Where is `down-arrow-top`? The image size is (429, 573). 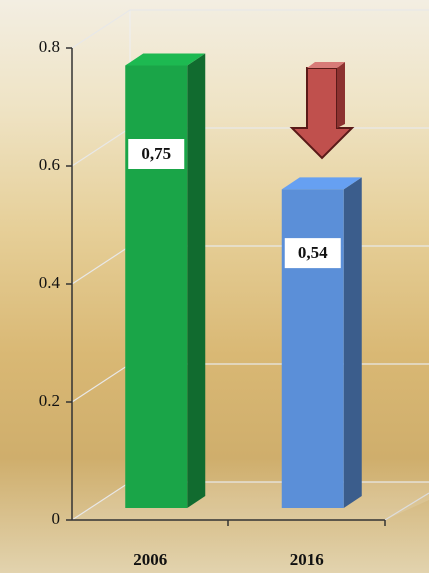 down-arrow-top is located at coordinates (326, 65).